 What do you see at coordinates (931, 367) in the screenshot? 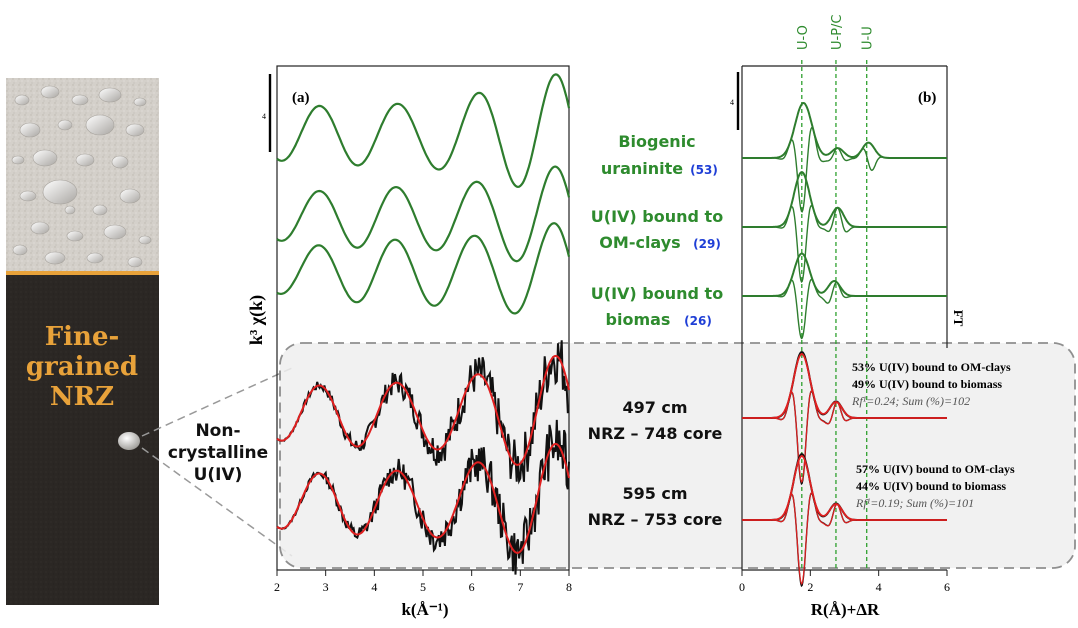
I see `fit-0-line1: 53% U(IV) bound to OM-clays` at bounding box center [931, 367].